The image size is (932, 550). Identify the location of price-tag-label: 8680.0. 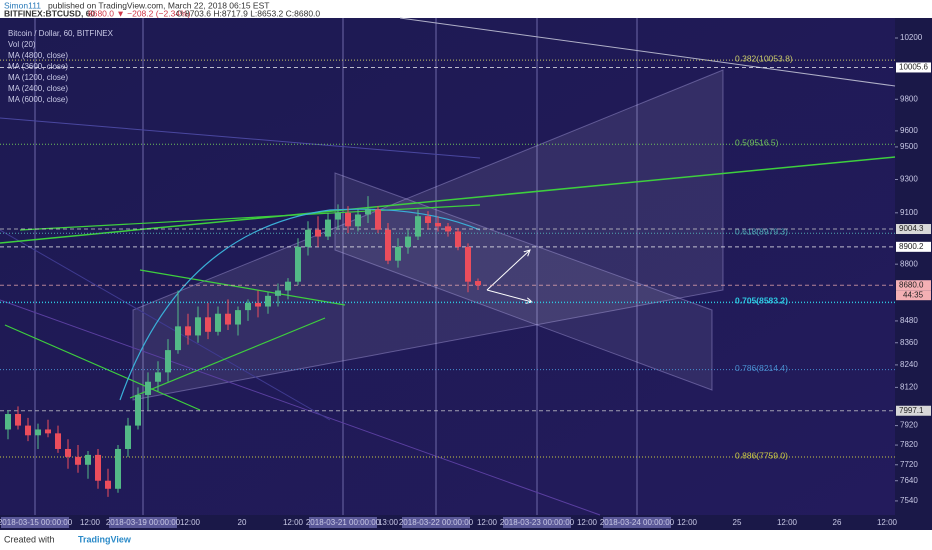
(911, 284).